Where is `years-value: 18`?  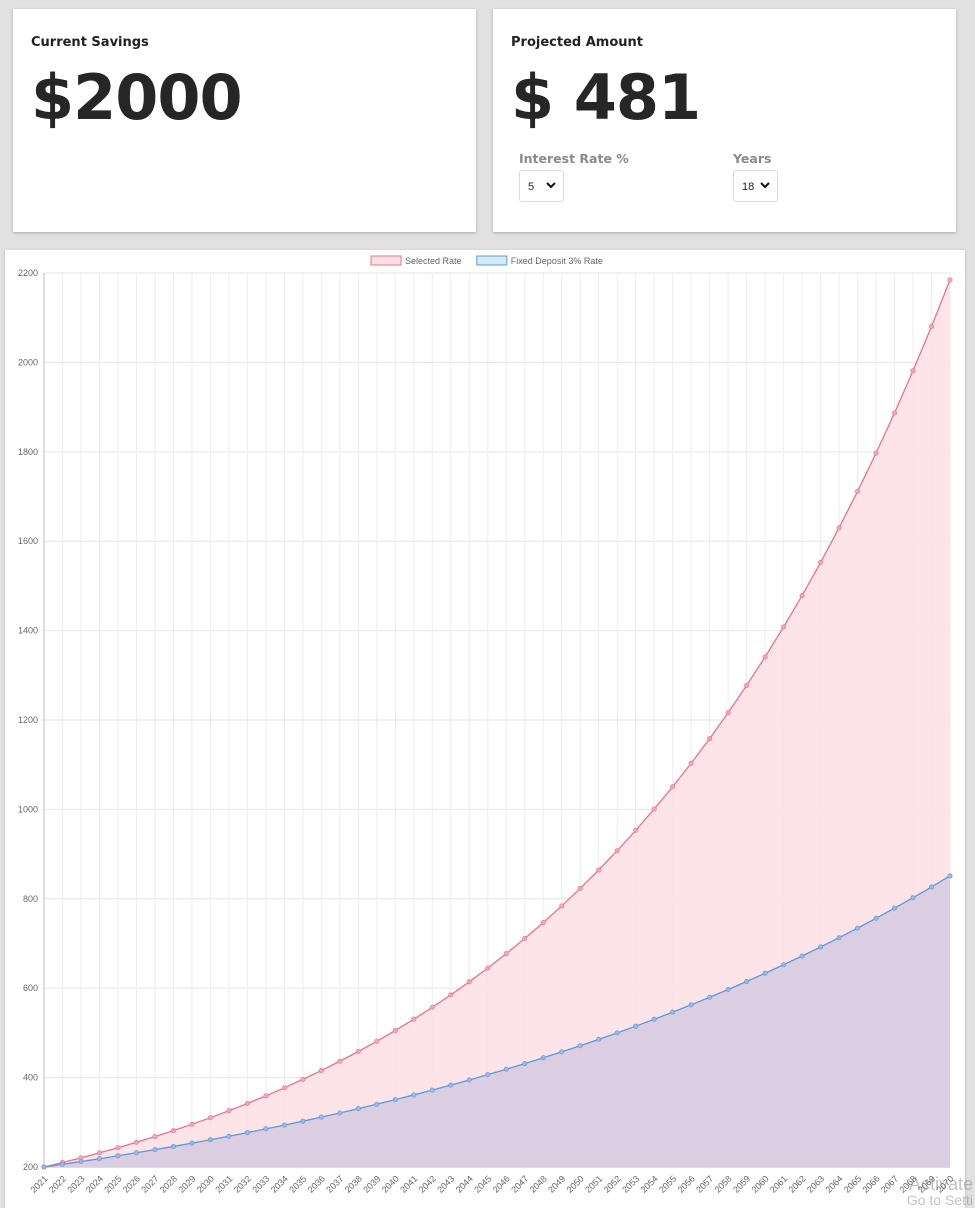
years-value: 18 is located at coordinates (748, 187).